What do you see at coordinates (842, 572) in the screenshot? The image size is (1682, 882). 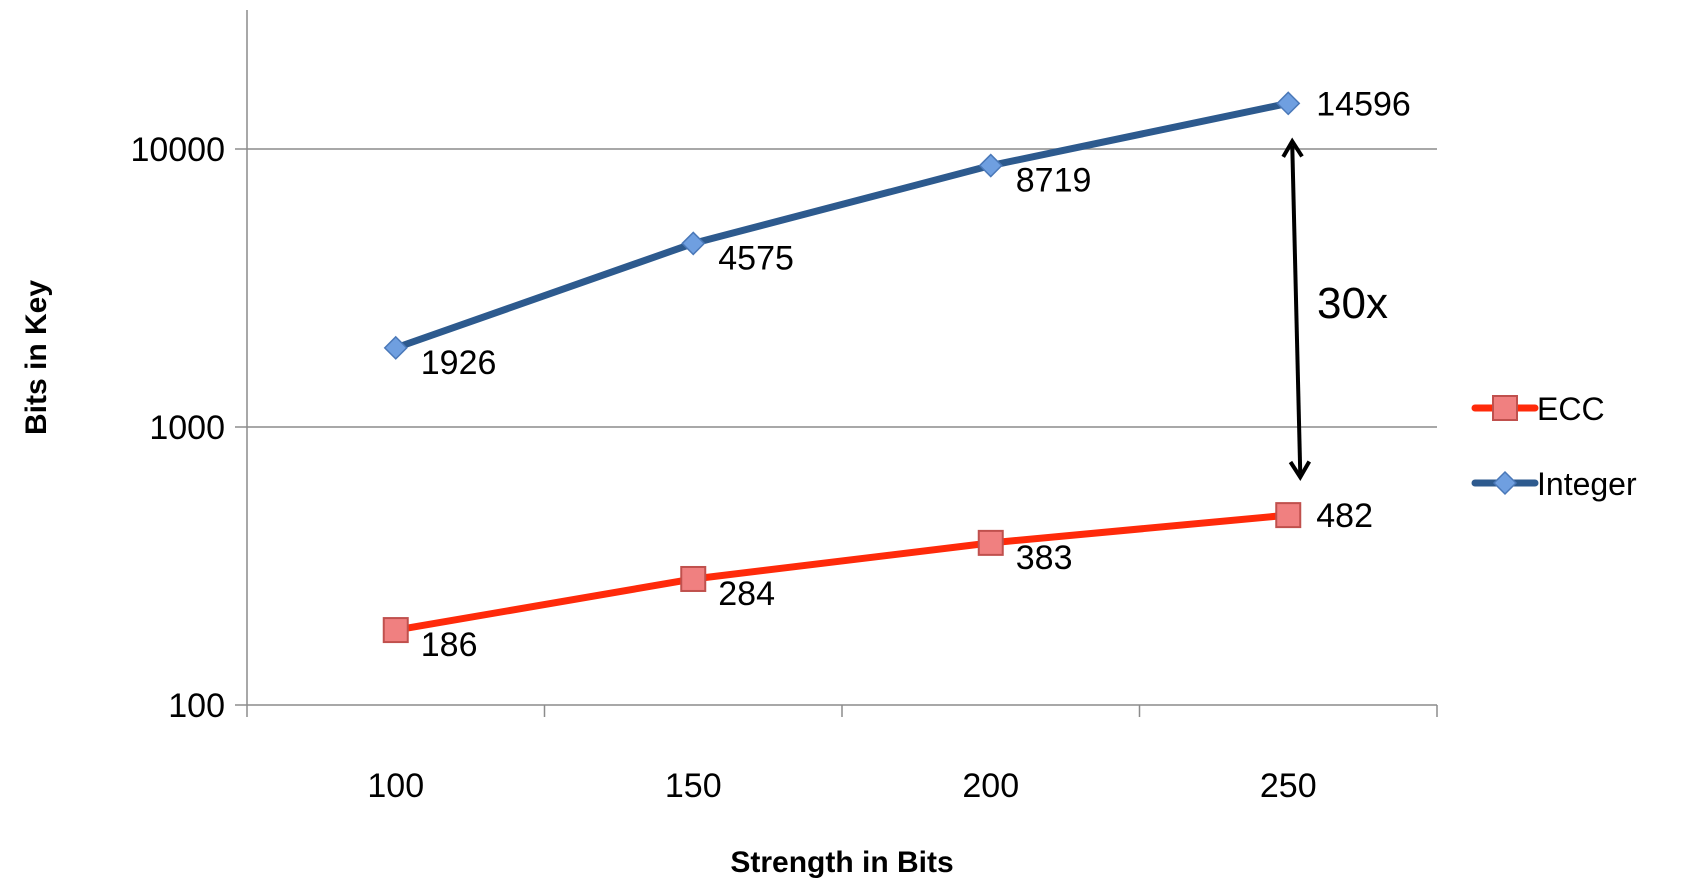 I see `series-line-ecc` at bounding box center [842, 572].